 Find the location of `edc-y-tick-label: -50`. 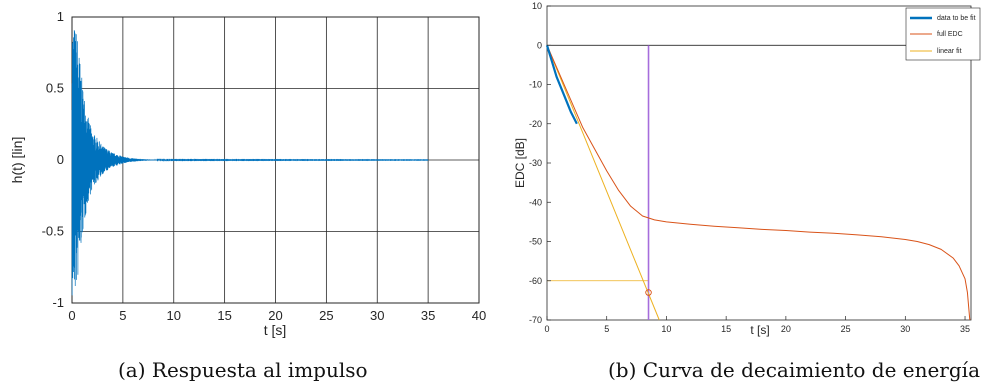

edc-y-tick-label: -50 is located at coordinates (535, 242).